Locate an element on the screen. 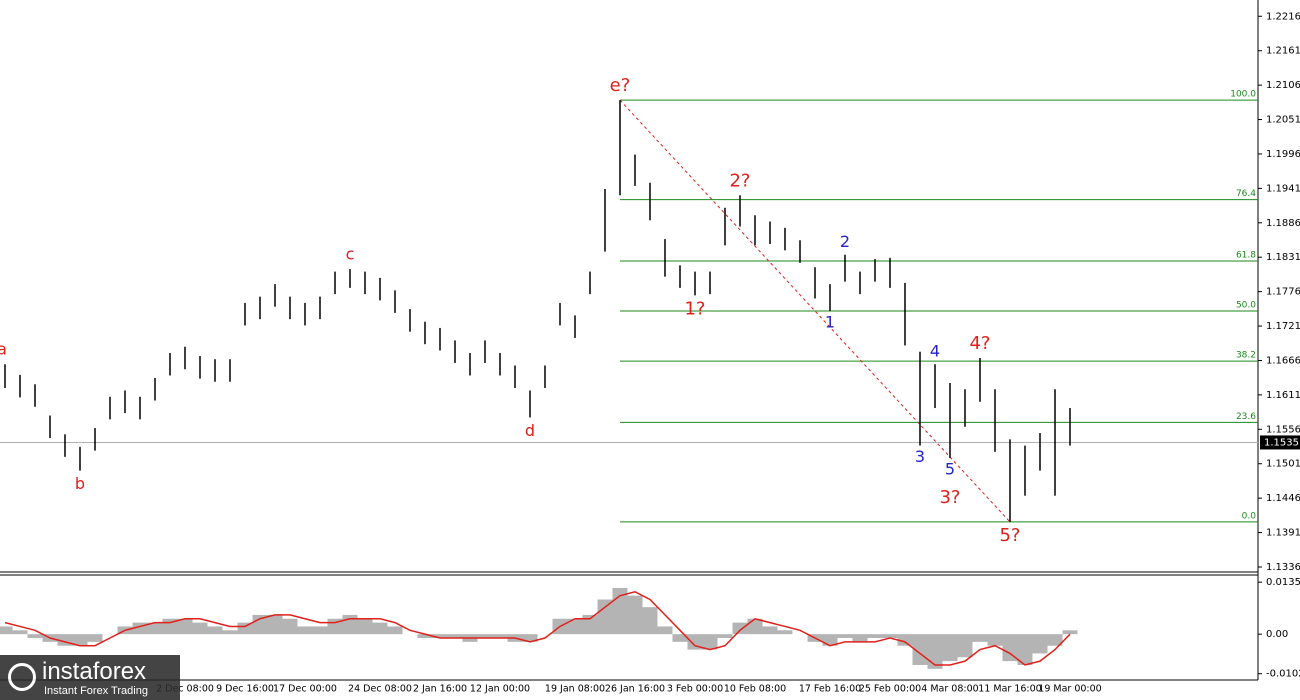 Image resolution: width=1300 pixels, height=700 pixels. y-tick-label: 1.1611 is located at coordinates (1283, 395).